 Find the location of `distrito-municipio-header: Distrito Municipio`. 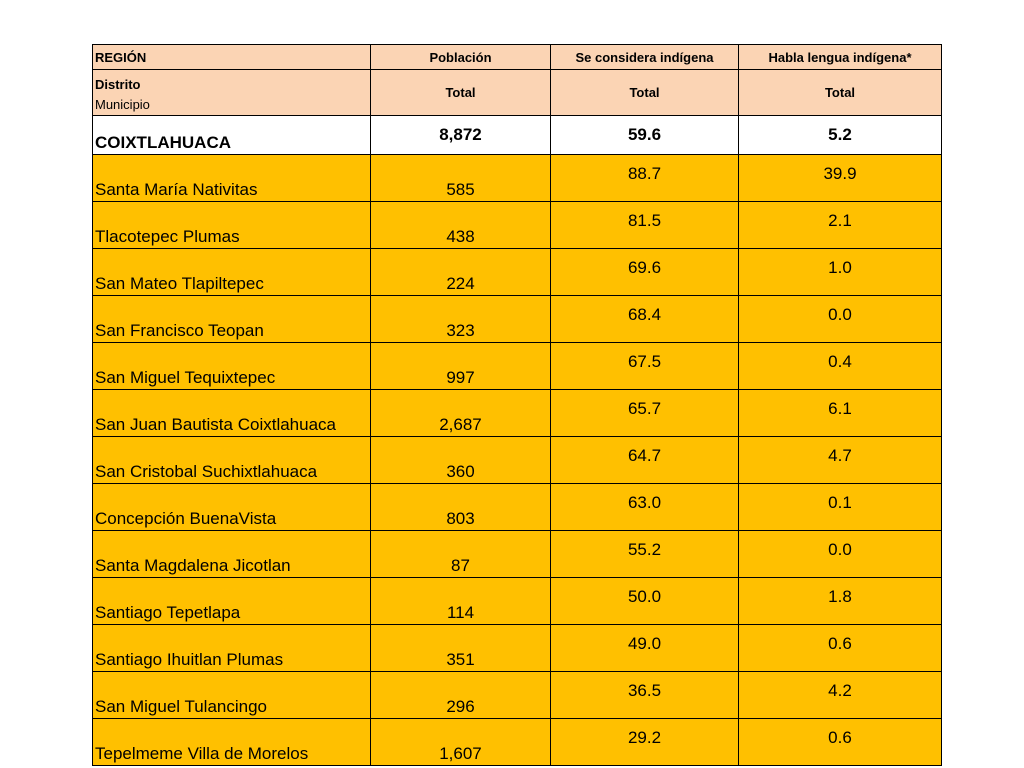

distrito-municipio-header: Distrito Municipio is located at coordinates (231, 92).